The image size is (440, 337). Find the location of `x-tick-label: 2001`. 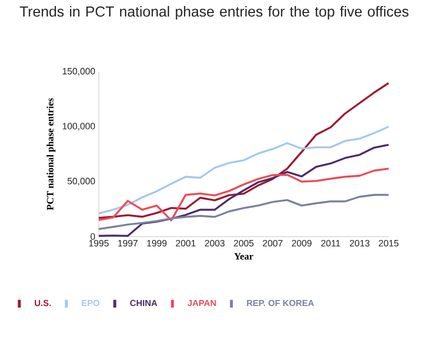

x-tick-label: 2001 is located at coordinates (186, 243).